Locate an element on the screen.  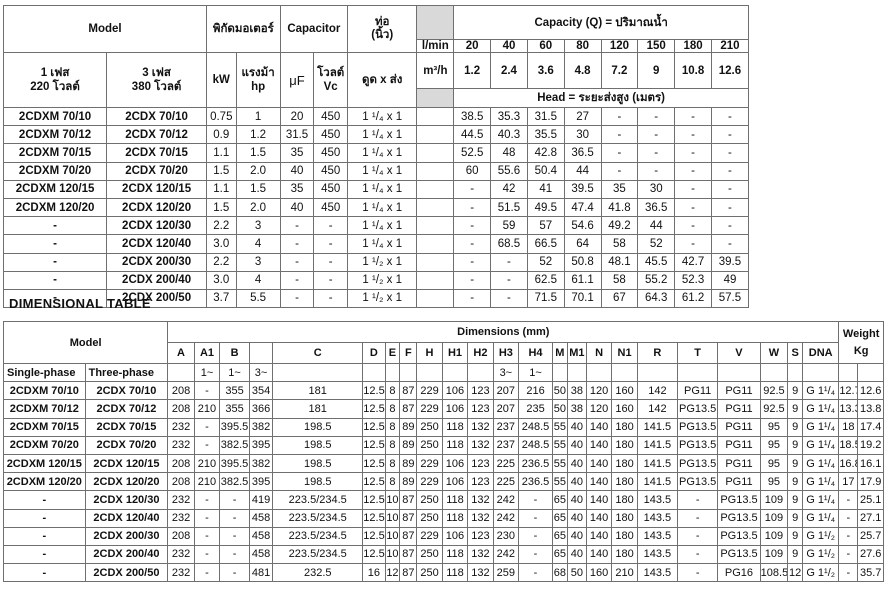
vc-value: 450 is located at coordinates (331, 171).